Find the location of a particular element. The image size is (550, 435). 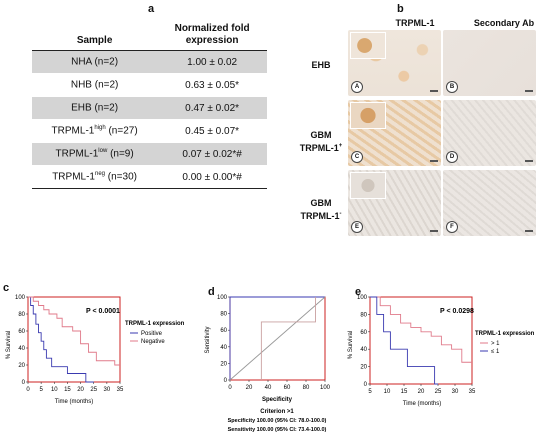

sample-cell: TRPML-1low (n=9) is located at coordinates (95, 154).